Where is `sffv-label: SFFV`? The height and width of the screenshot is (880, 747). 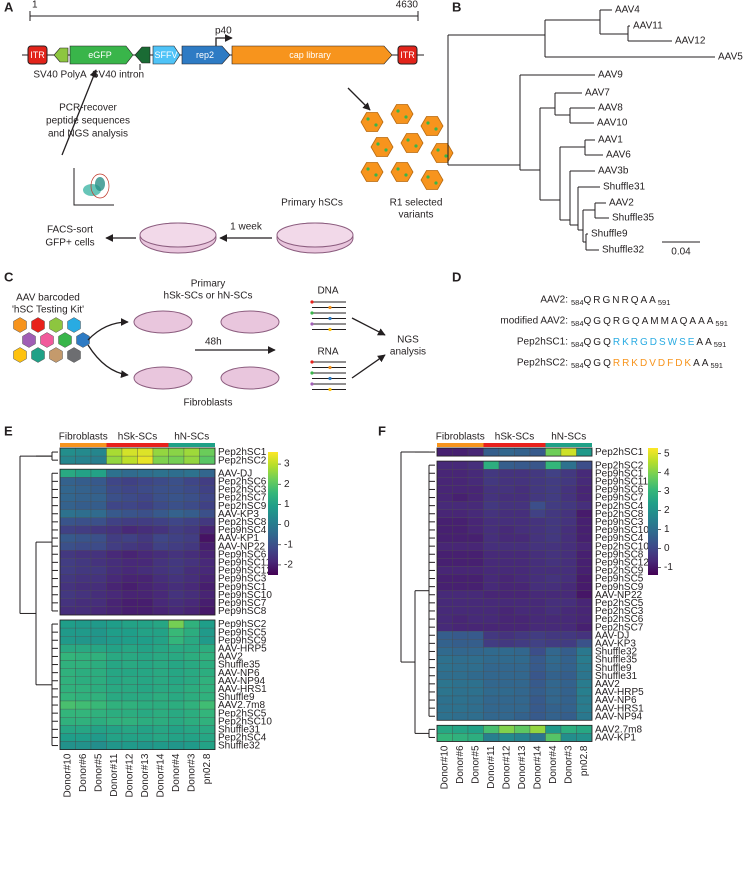 sffv-label: SFFV is located at coordinates (165, 55).